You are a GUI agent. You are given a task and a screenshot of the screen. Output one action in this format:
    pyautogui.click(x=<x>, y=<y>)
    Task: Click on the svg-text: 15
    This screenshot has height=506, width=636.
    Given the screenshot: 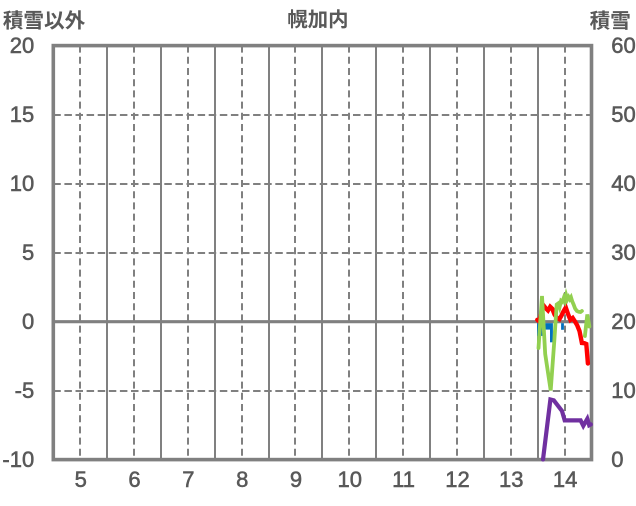 What is the action you would take?
    pyautogui.click(x=22, y=114)
    